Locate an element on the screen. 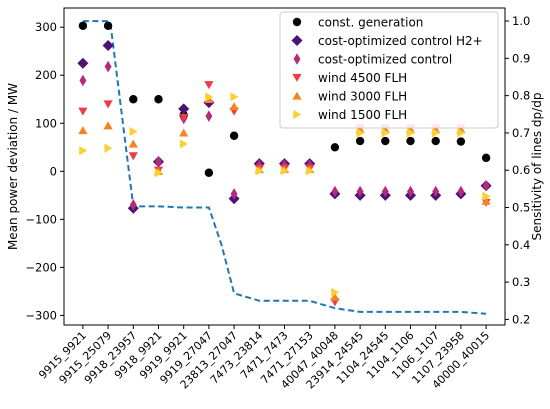 The image size is (550, 409). y-tick-label: 0 is located at coordinates (53, 171).